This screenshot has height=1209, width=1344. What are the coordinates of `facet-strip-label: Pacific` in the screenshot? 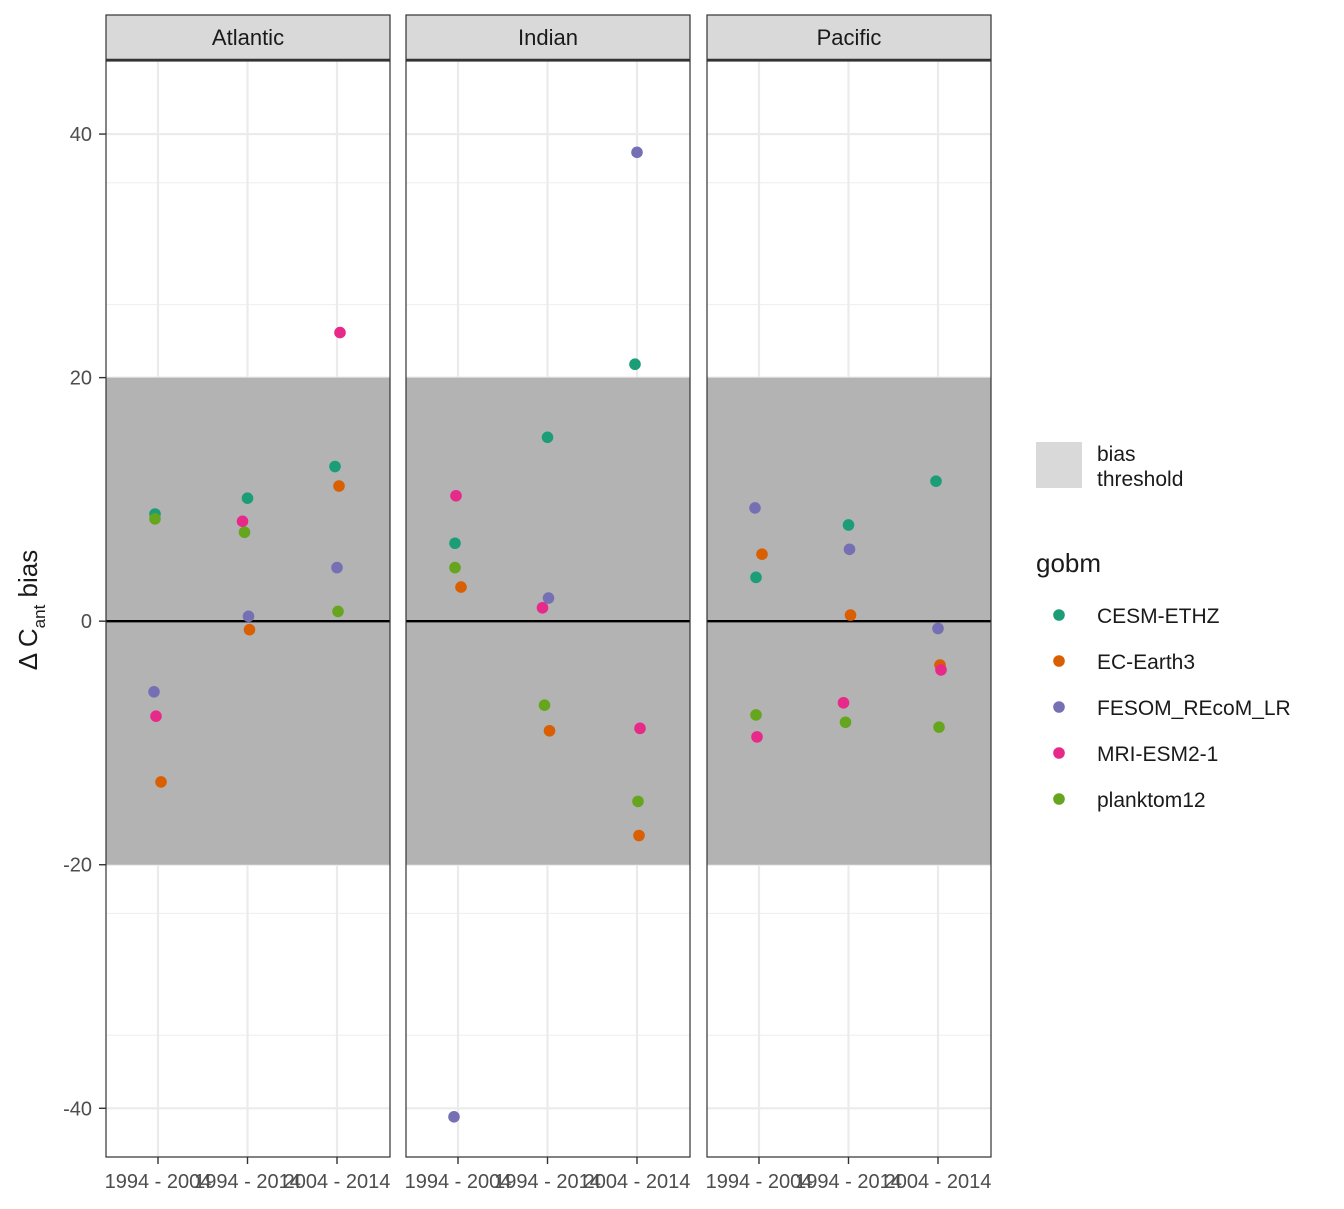 It's located at (849, 37).